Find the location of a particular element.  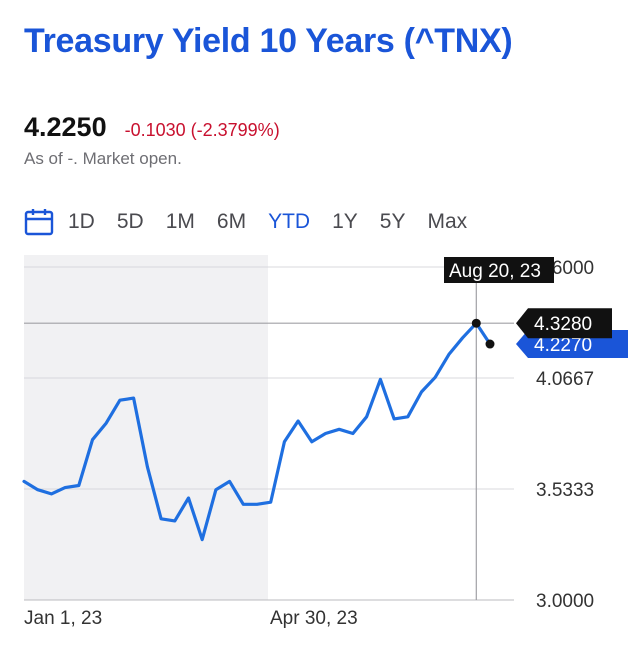

range-tab-max: Max is located at coordinates (447, 221).